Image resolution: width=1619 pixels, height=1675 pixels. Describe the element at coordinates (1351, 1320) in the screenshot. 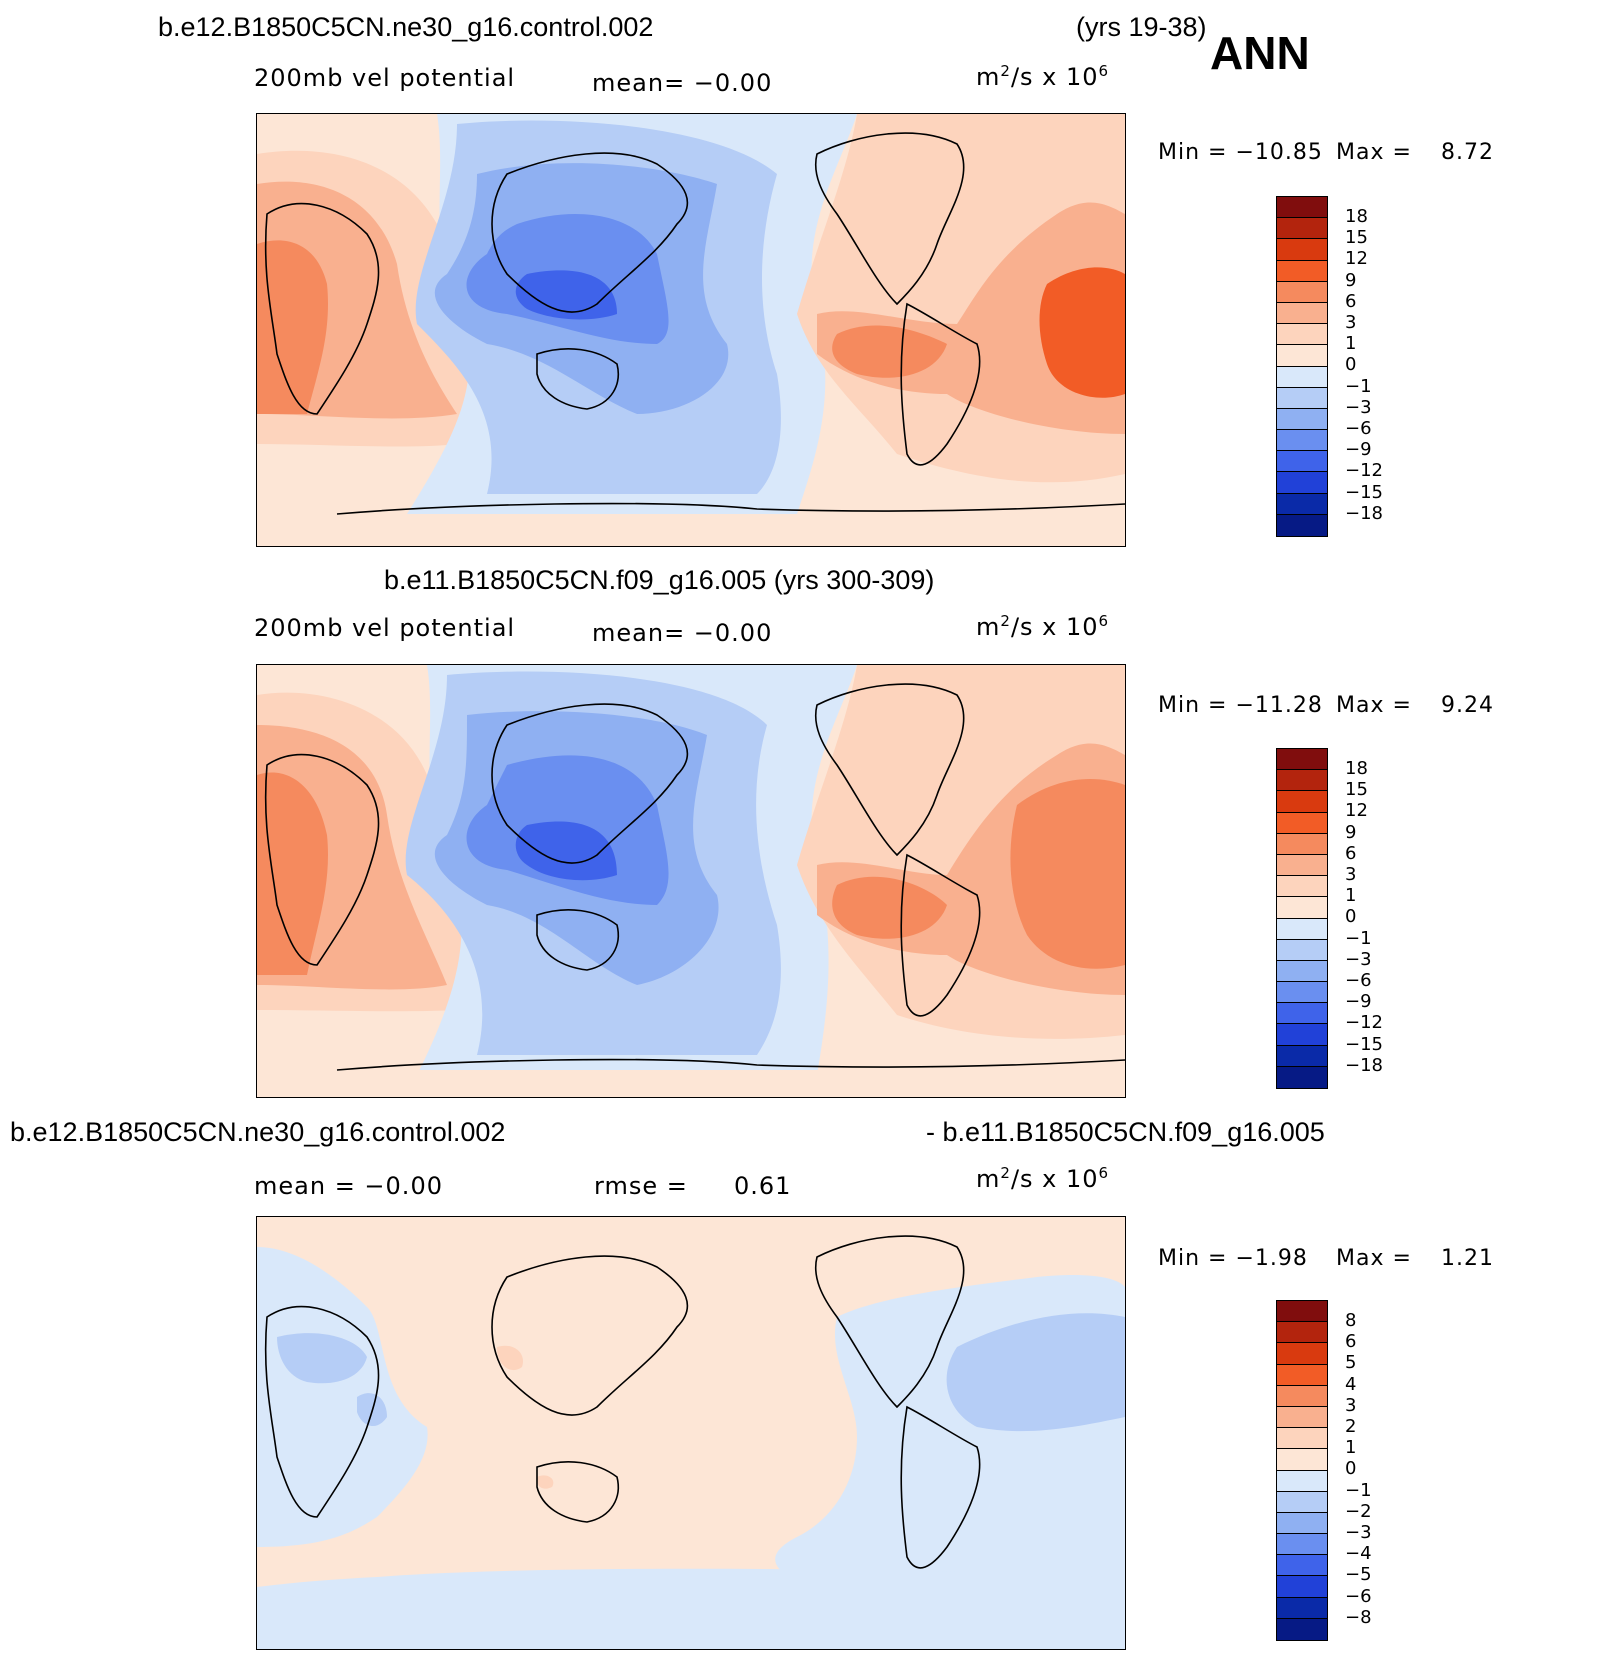

I see `colorbar-tick-label: 8` at that location.